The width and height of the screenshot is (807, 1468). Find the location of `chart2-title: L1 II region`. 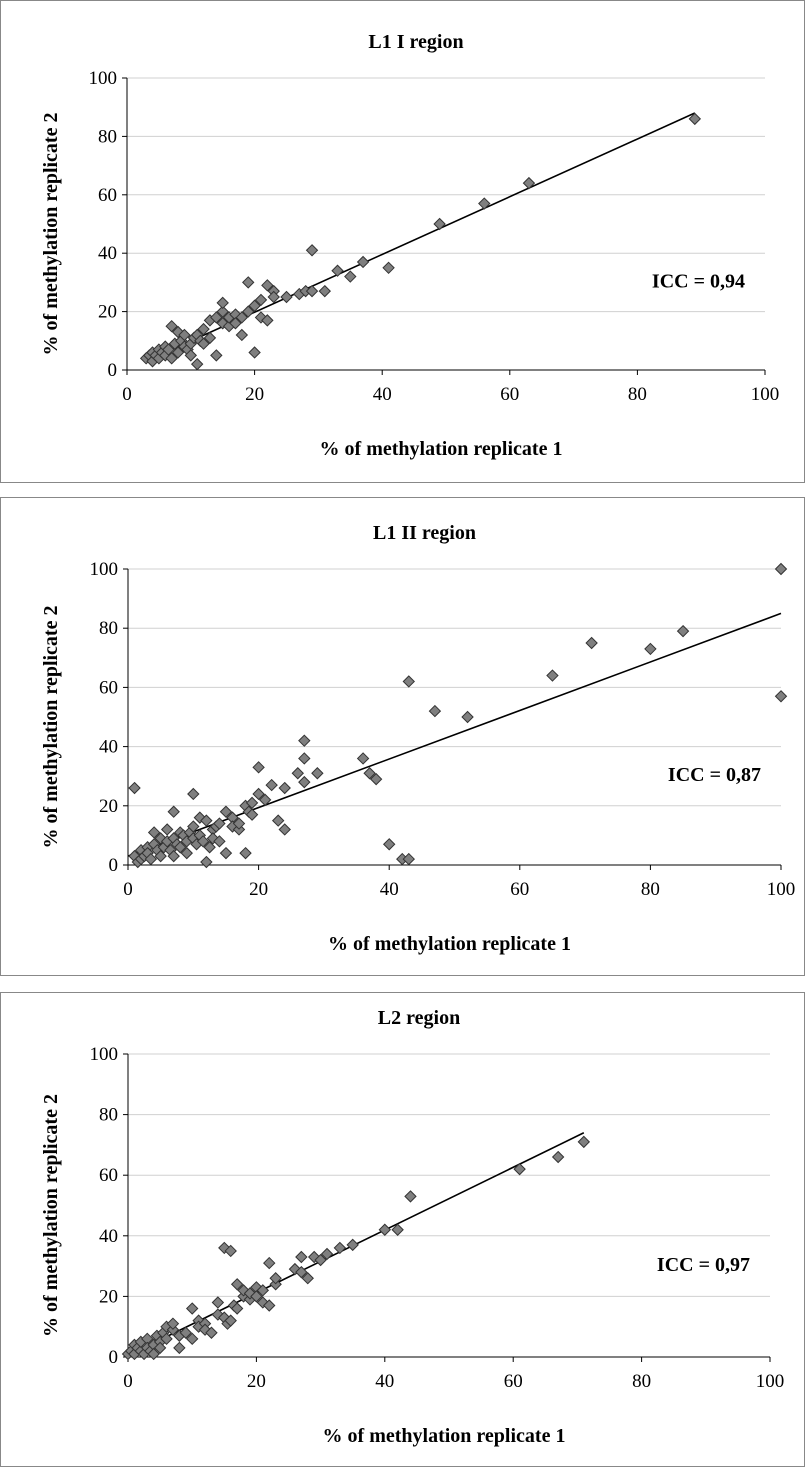

chart2-title: L1 II region is located at coordinates (424, 533).